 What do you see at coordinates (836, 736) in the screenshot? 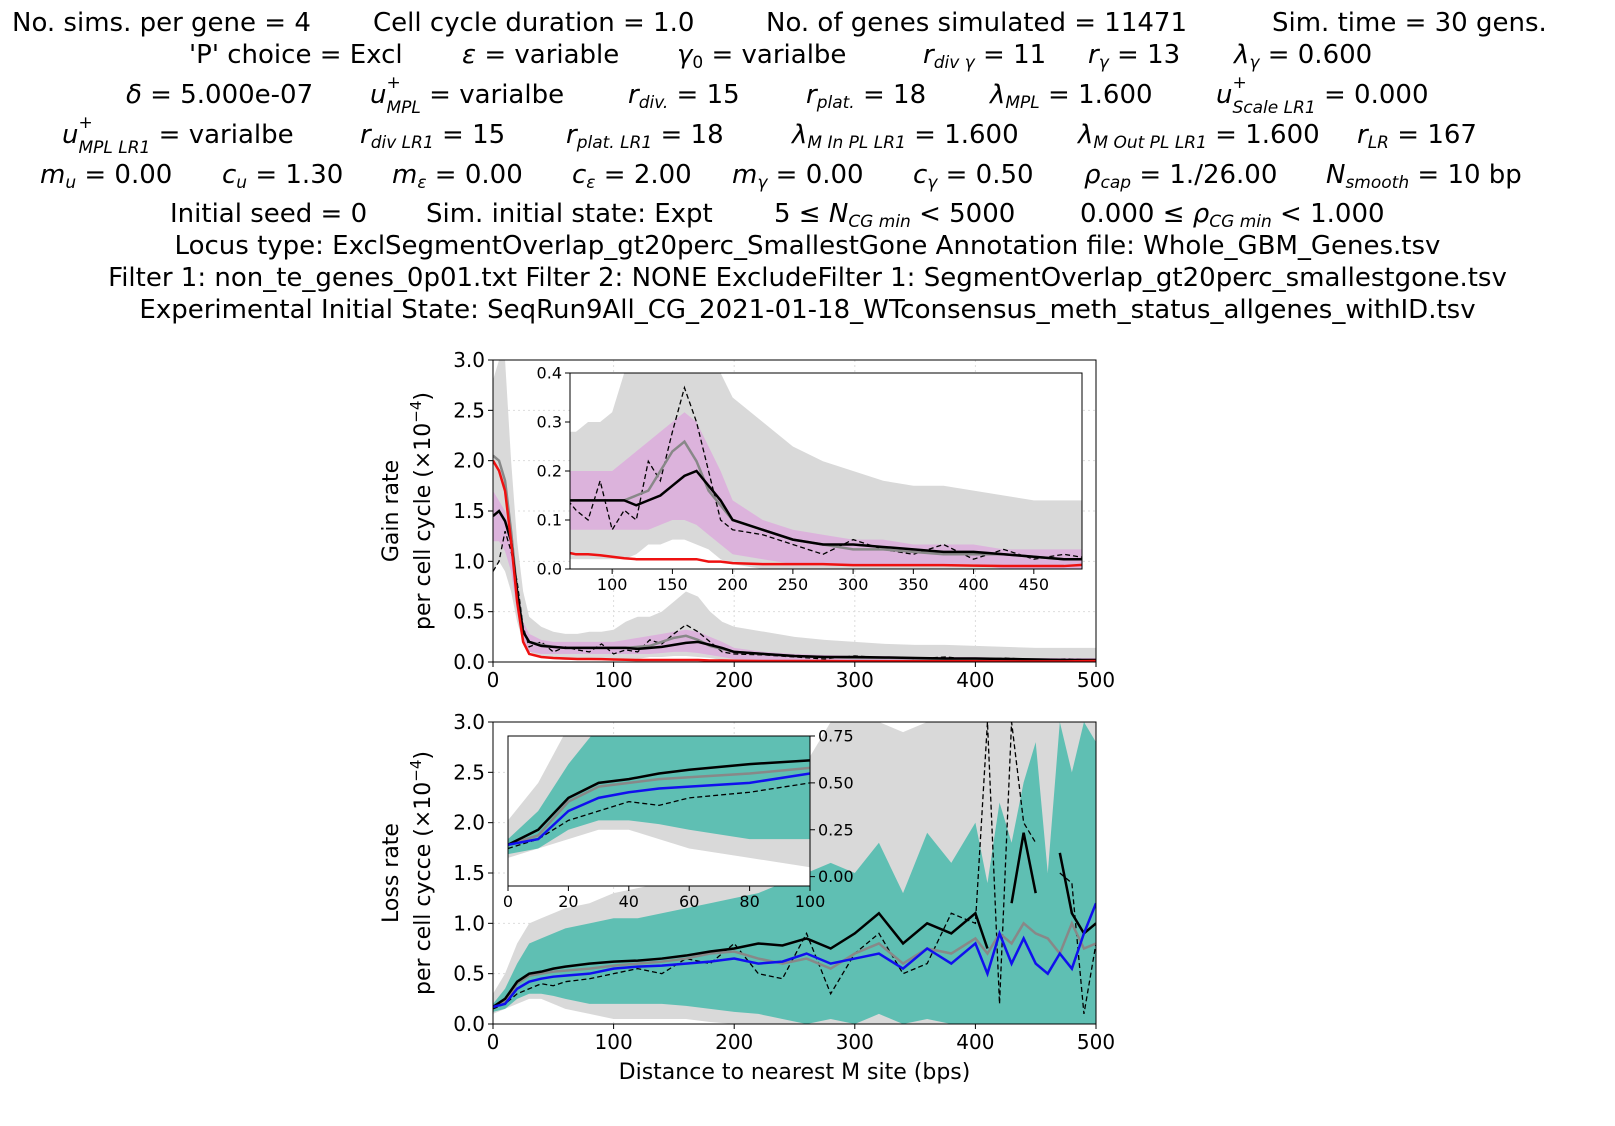
I see `y-tick-label: 0.75` at bounding box center [836, 736].